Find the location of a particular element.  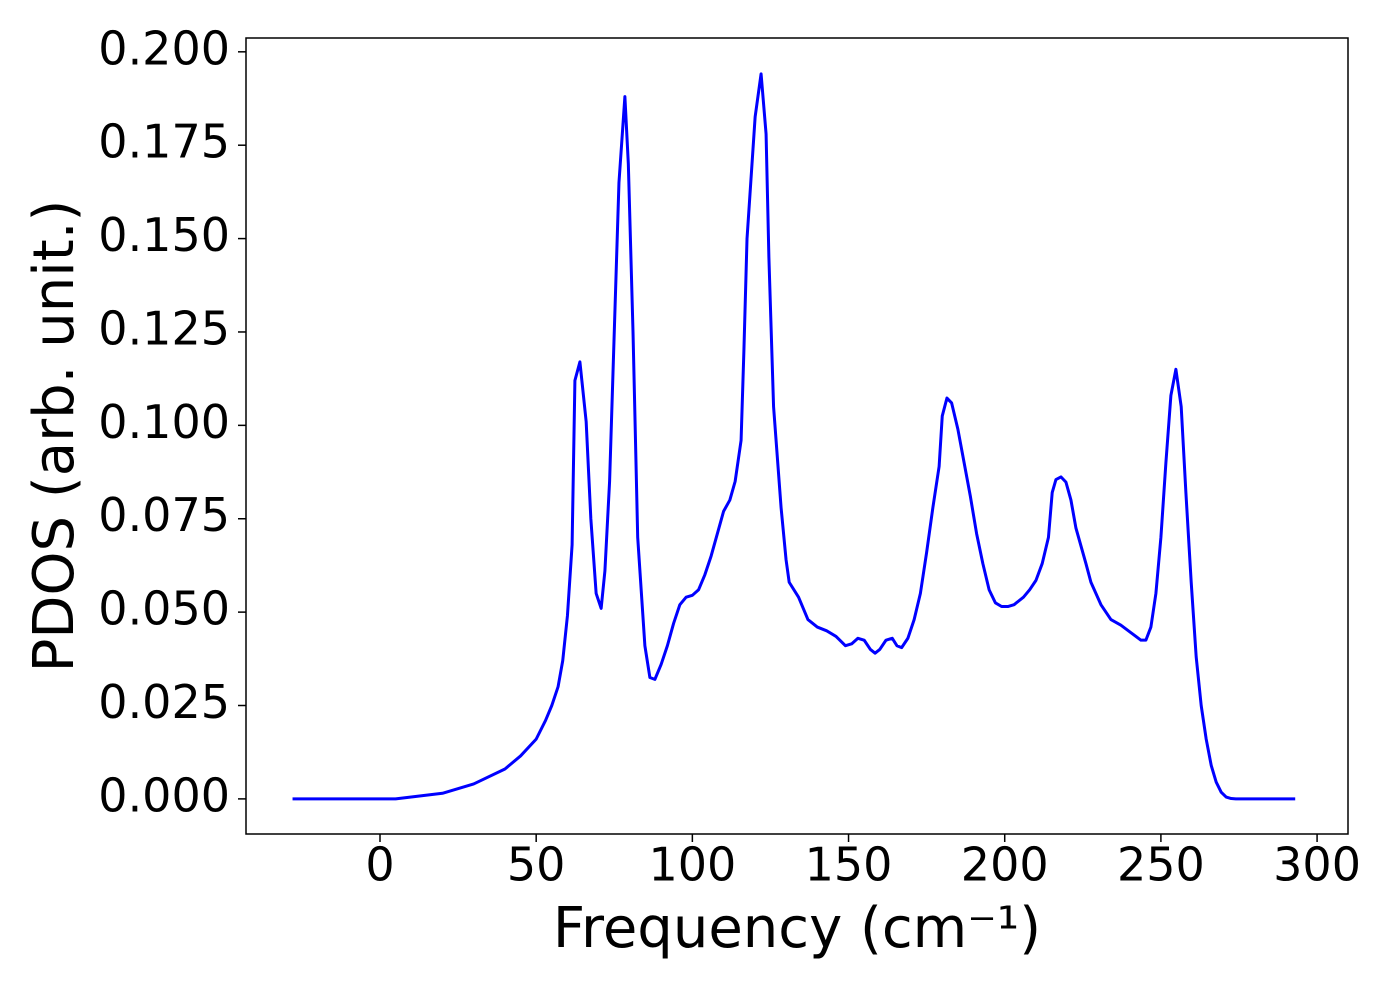

y-tick-label: 0.150 is located at coordinates (164, 235).